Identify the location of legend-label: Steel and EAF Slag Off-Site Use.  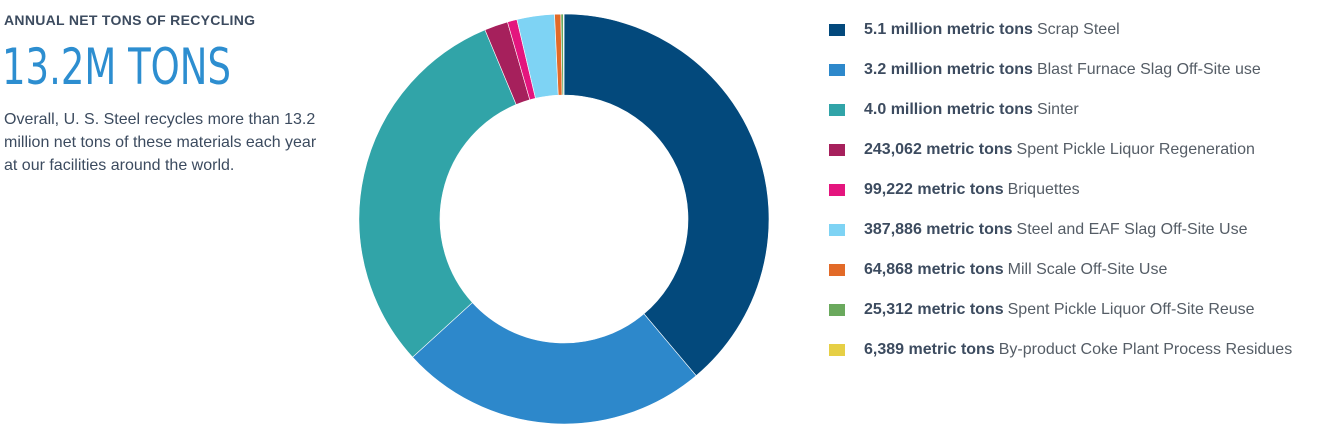
(1132, 229).